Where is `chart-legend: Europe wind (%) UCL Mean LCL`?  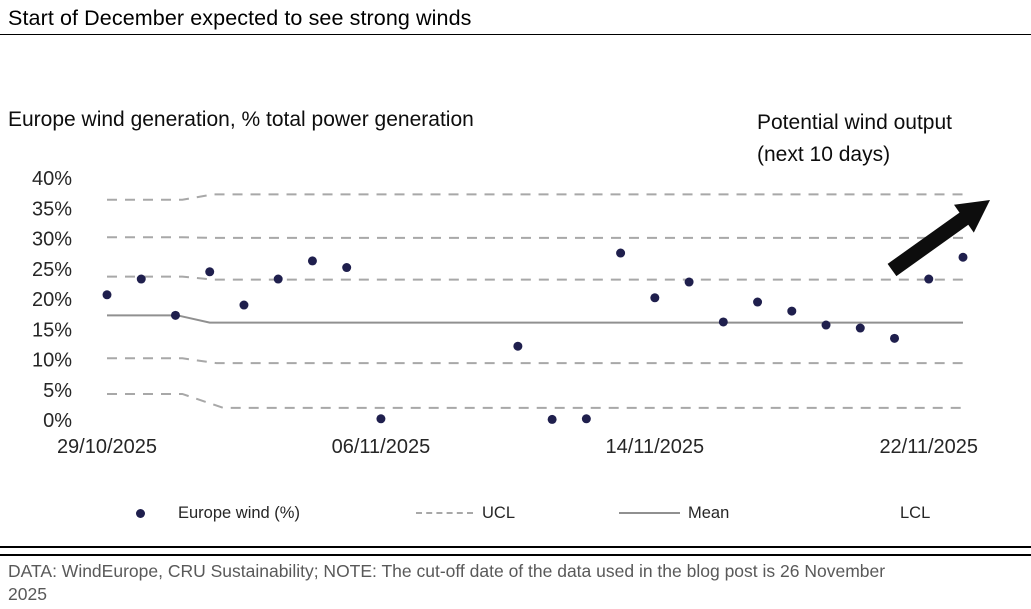 chart-legend: Europe wind (%) UCL Mean LCL is located at coordinates (515, 513).